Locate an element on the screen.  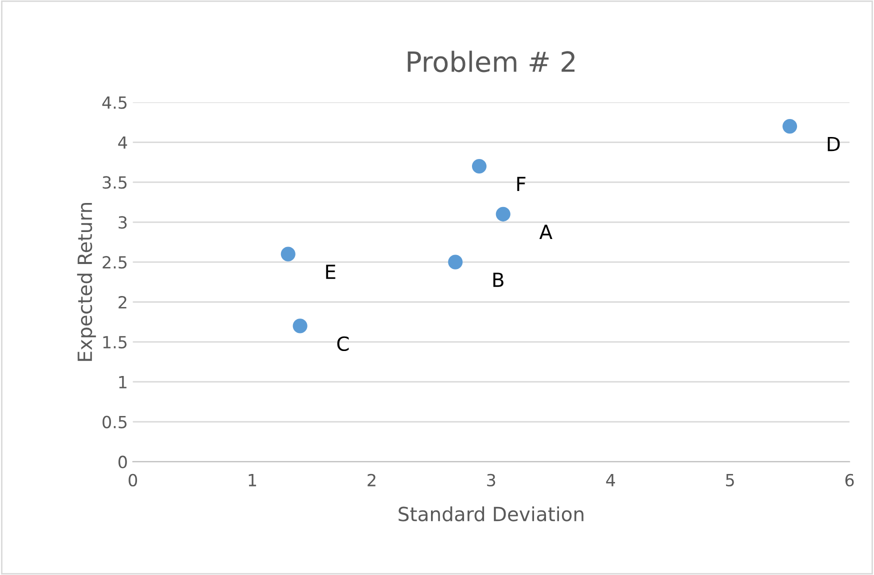
annotation: E is located at coordinates (331, 271).